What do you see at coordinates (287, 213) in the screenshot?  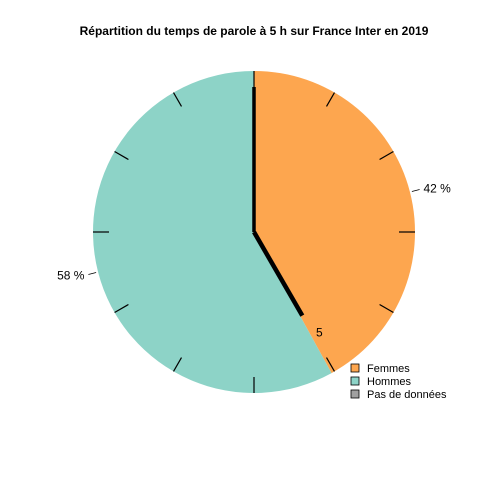 I see `clock-hand: 5` at bounding box center [287, 213].